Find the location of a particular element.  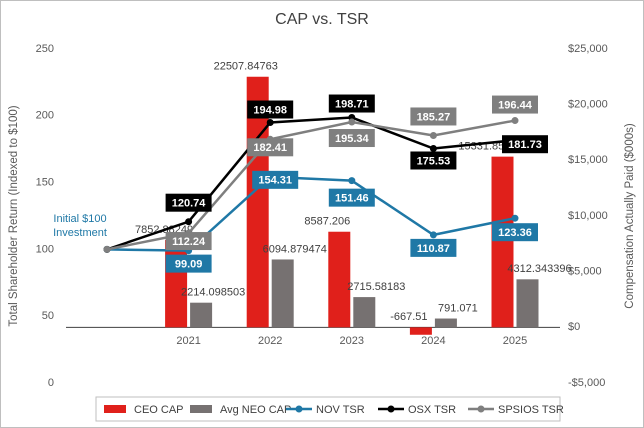

legend-label: SPSIOS TSR is located at coordinates (531, 410).